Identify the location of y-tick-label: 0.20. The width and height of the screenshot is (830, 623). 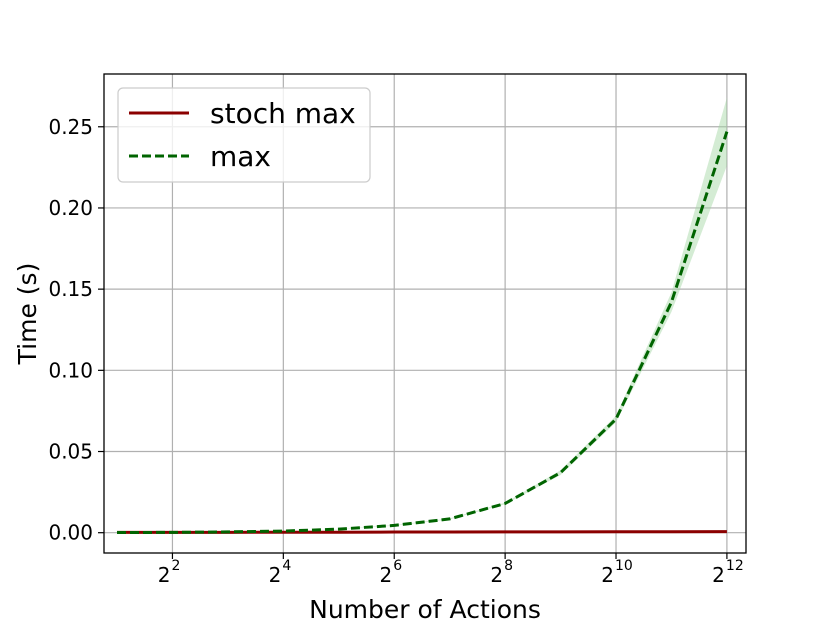
(70, 208).